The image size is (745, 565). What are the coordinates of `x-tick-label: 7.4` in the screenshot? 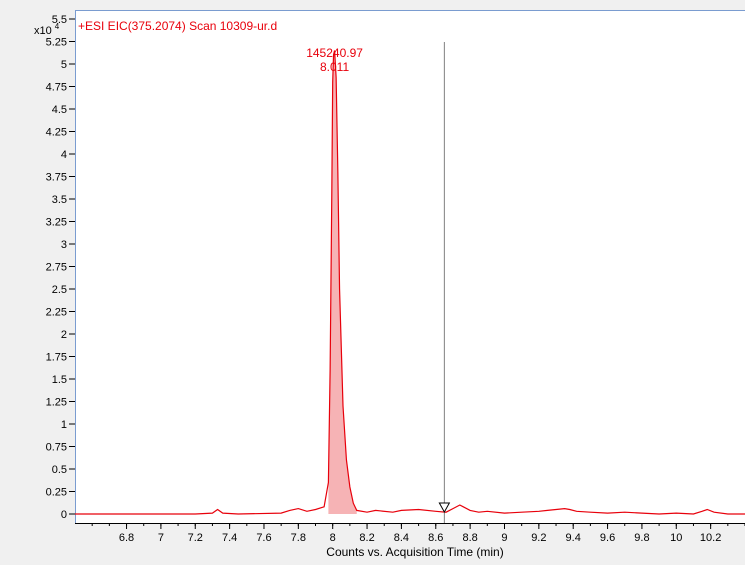 It's located at (229, 538).